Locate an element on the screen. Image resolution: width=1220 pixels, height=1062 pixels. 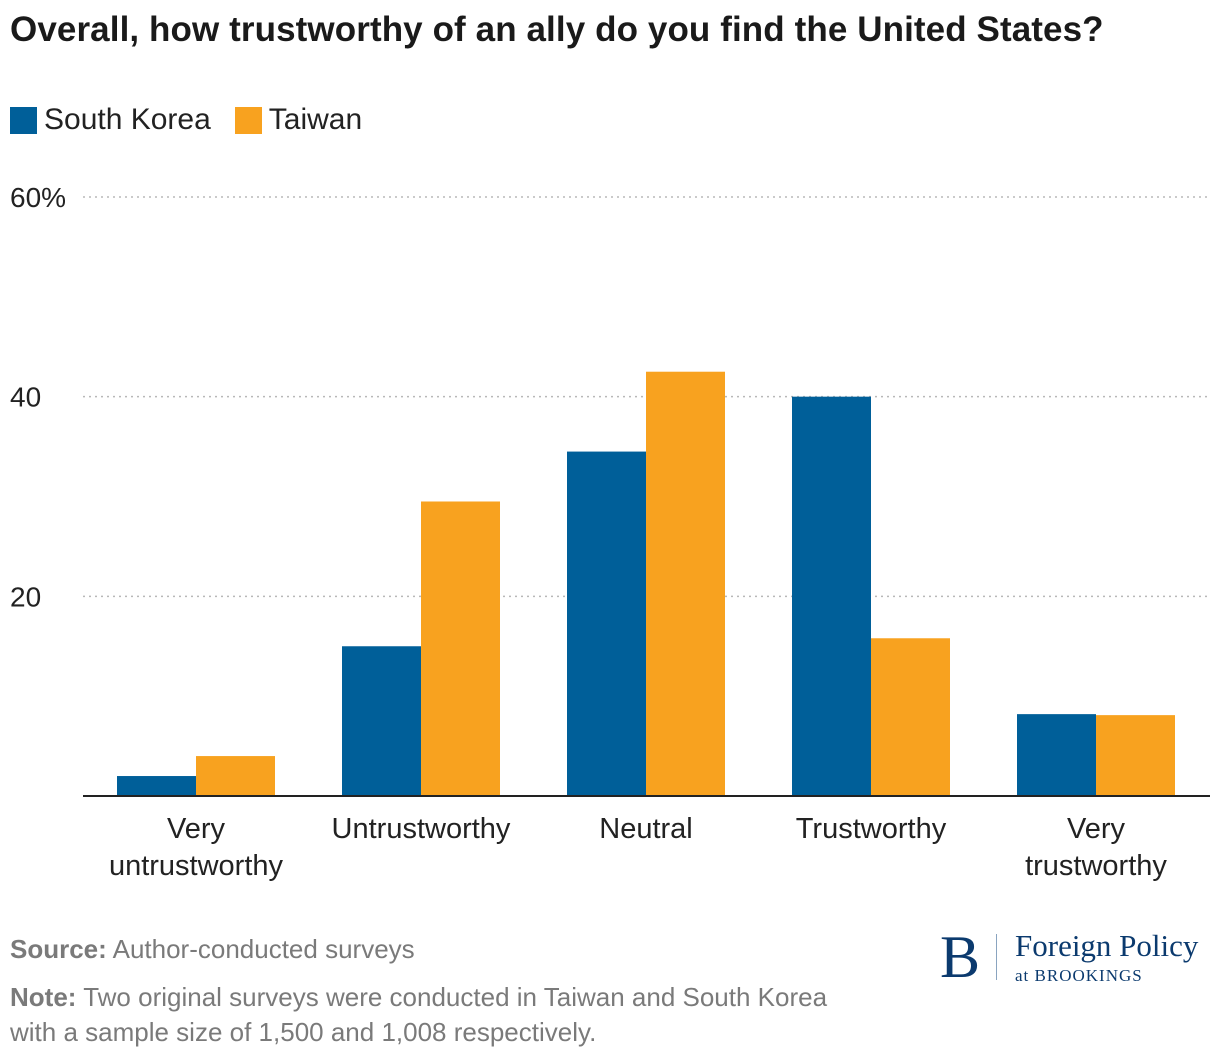
y-tick-label: 60% is located at coordinates (38, 197).